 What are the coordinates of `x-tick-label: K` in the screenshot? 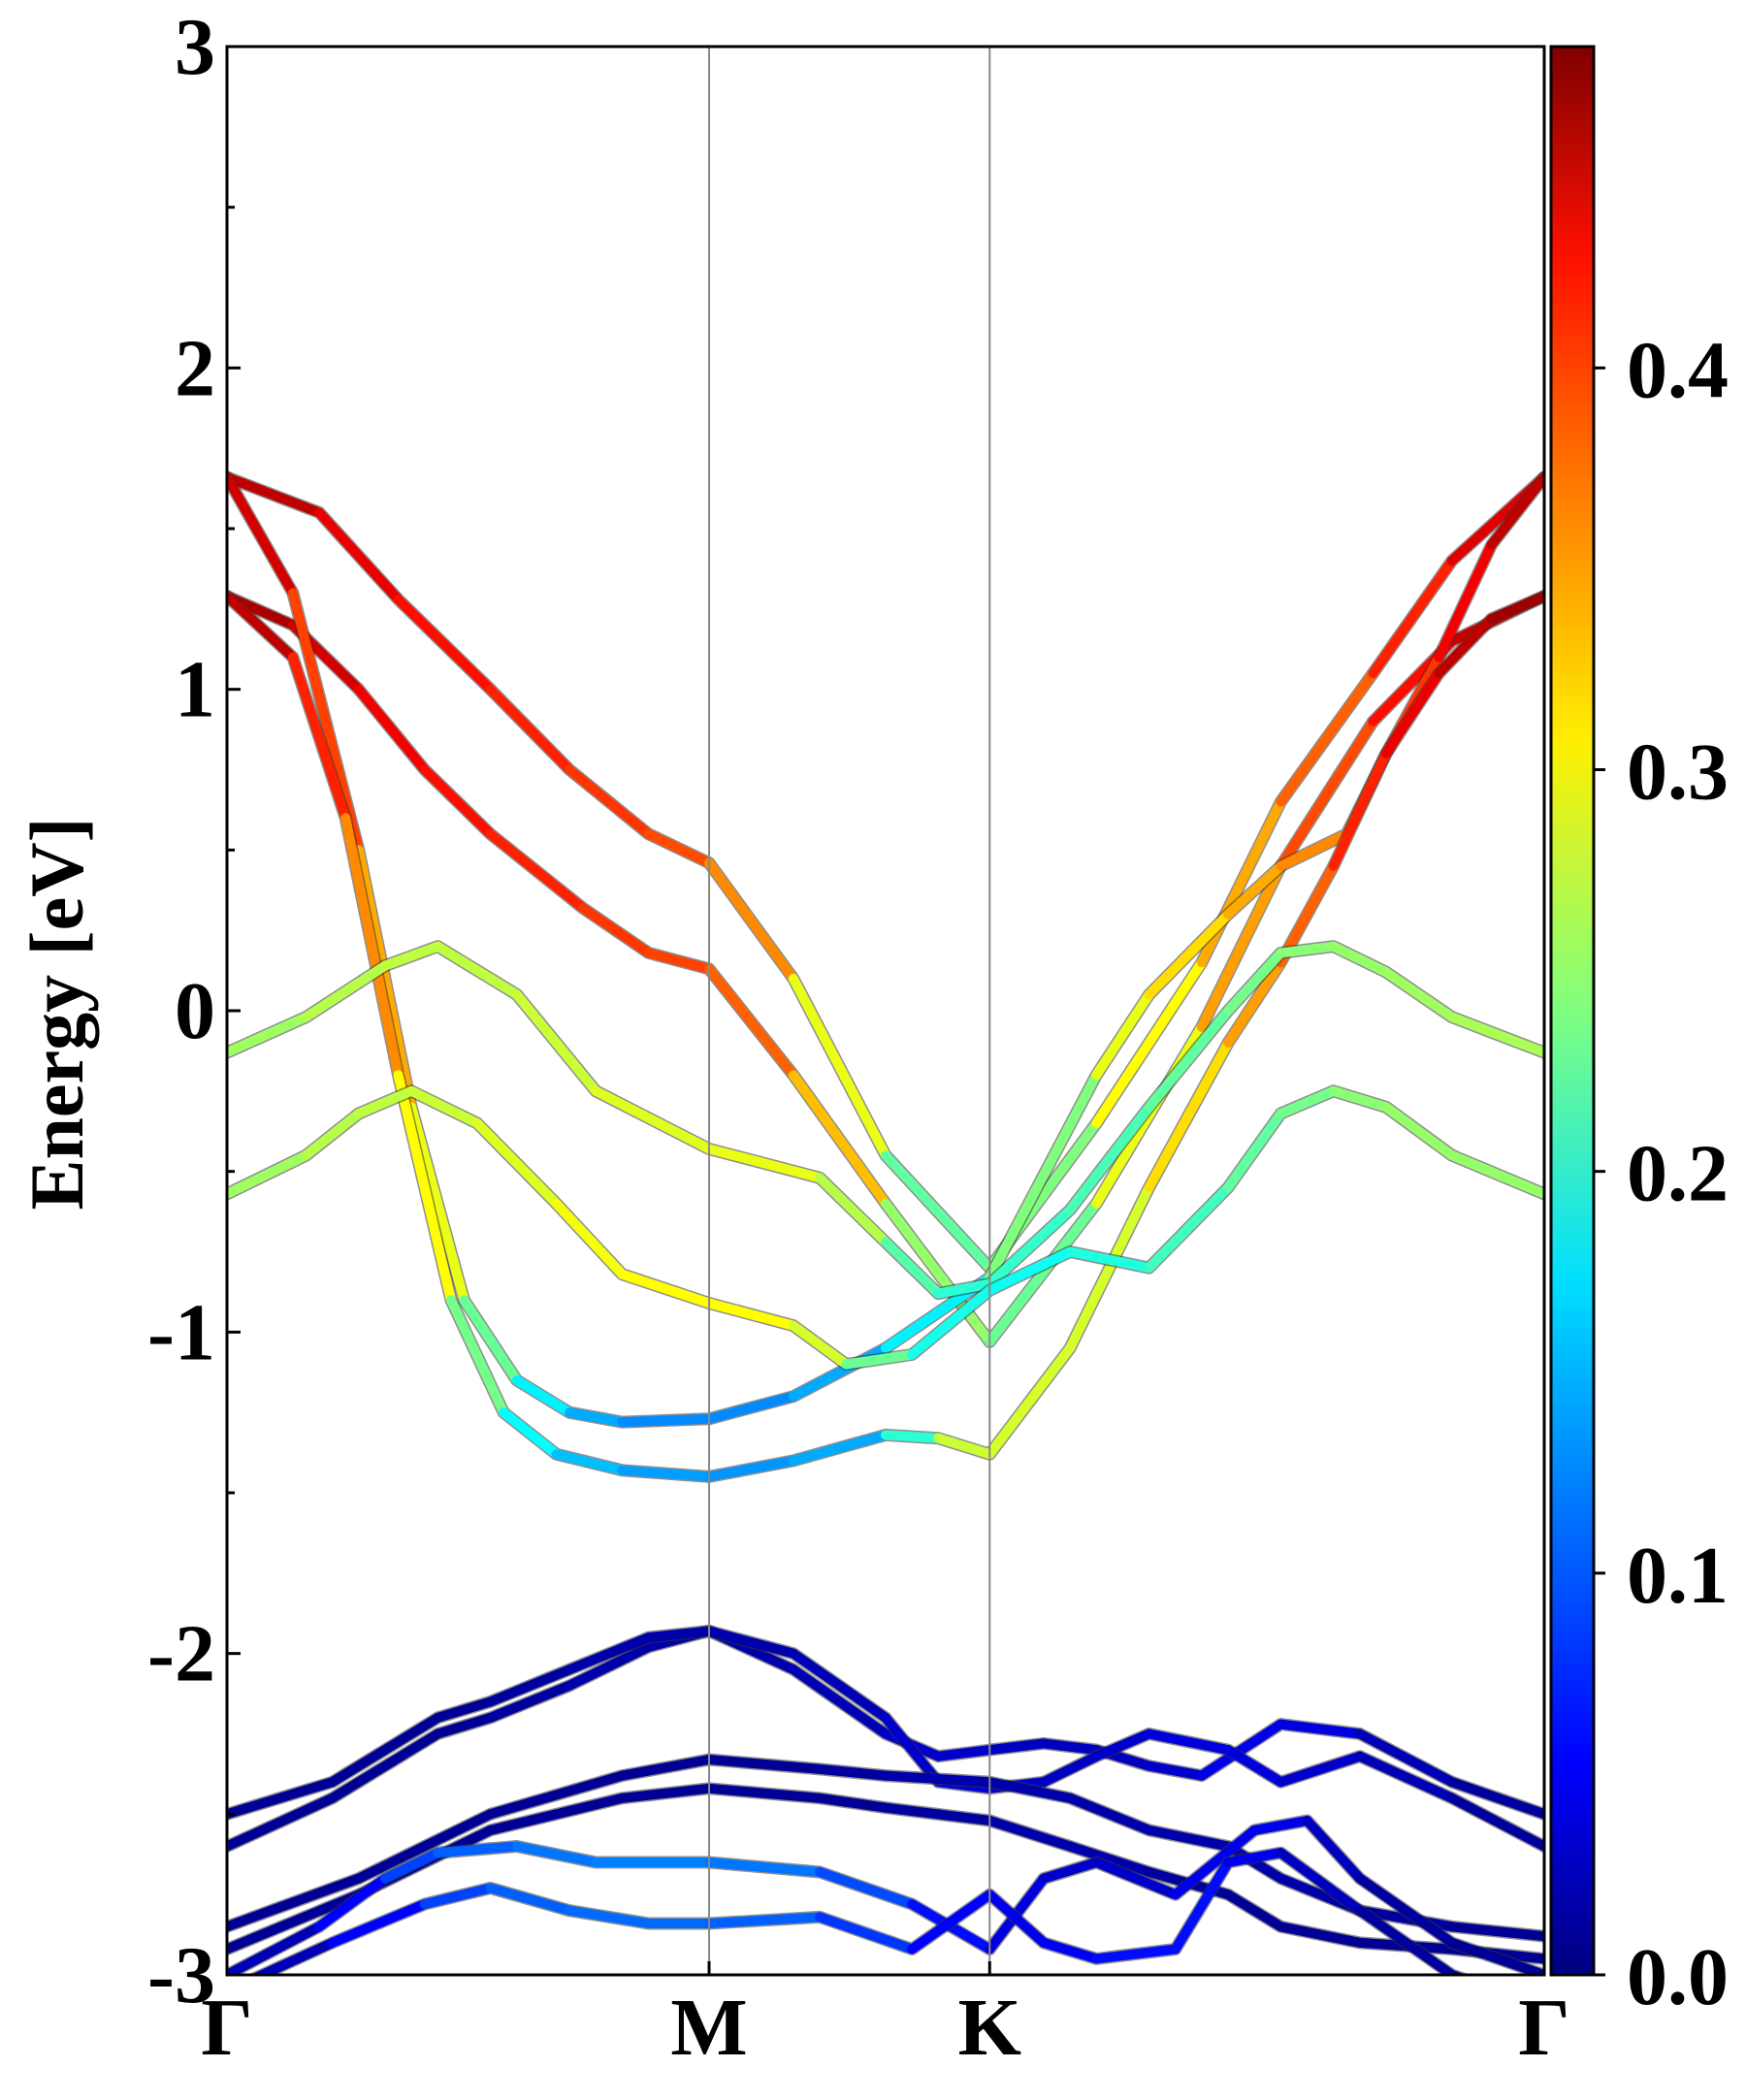 It's located at (989, 2028).